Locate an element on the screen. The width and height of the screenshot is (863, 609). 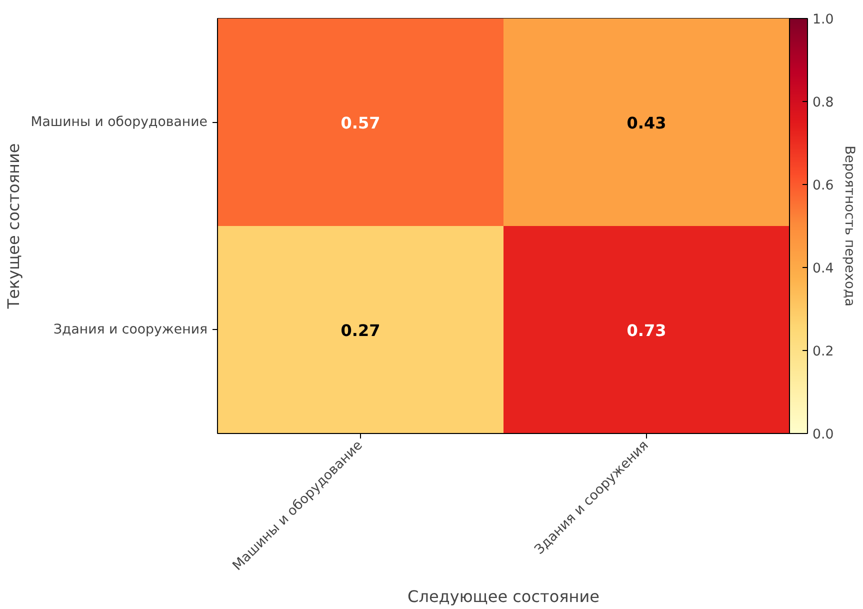
color-bar-label: 1.0 is located at coordinates (823, 20).